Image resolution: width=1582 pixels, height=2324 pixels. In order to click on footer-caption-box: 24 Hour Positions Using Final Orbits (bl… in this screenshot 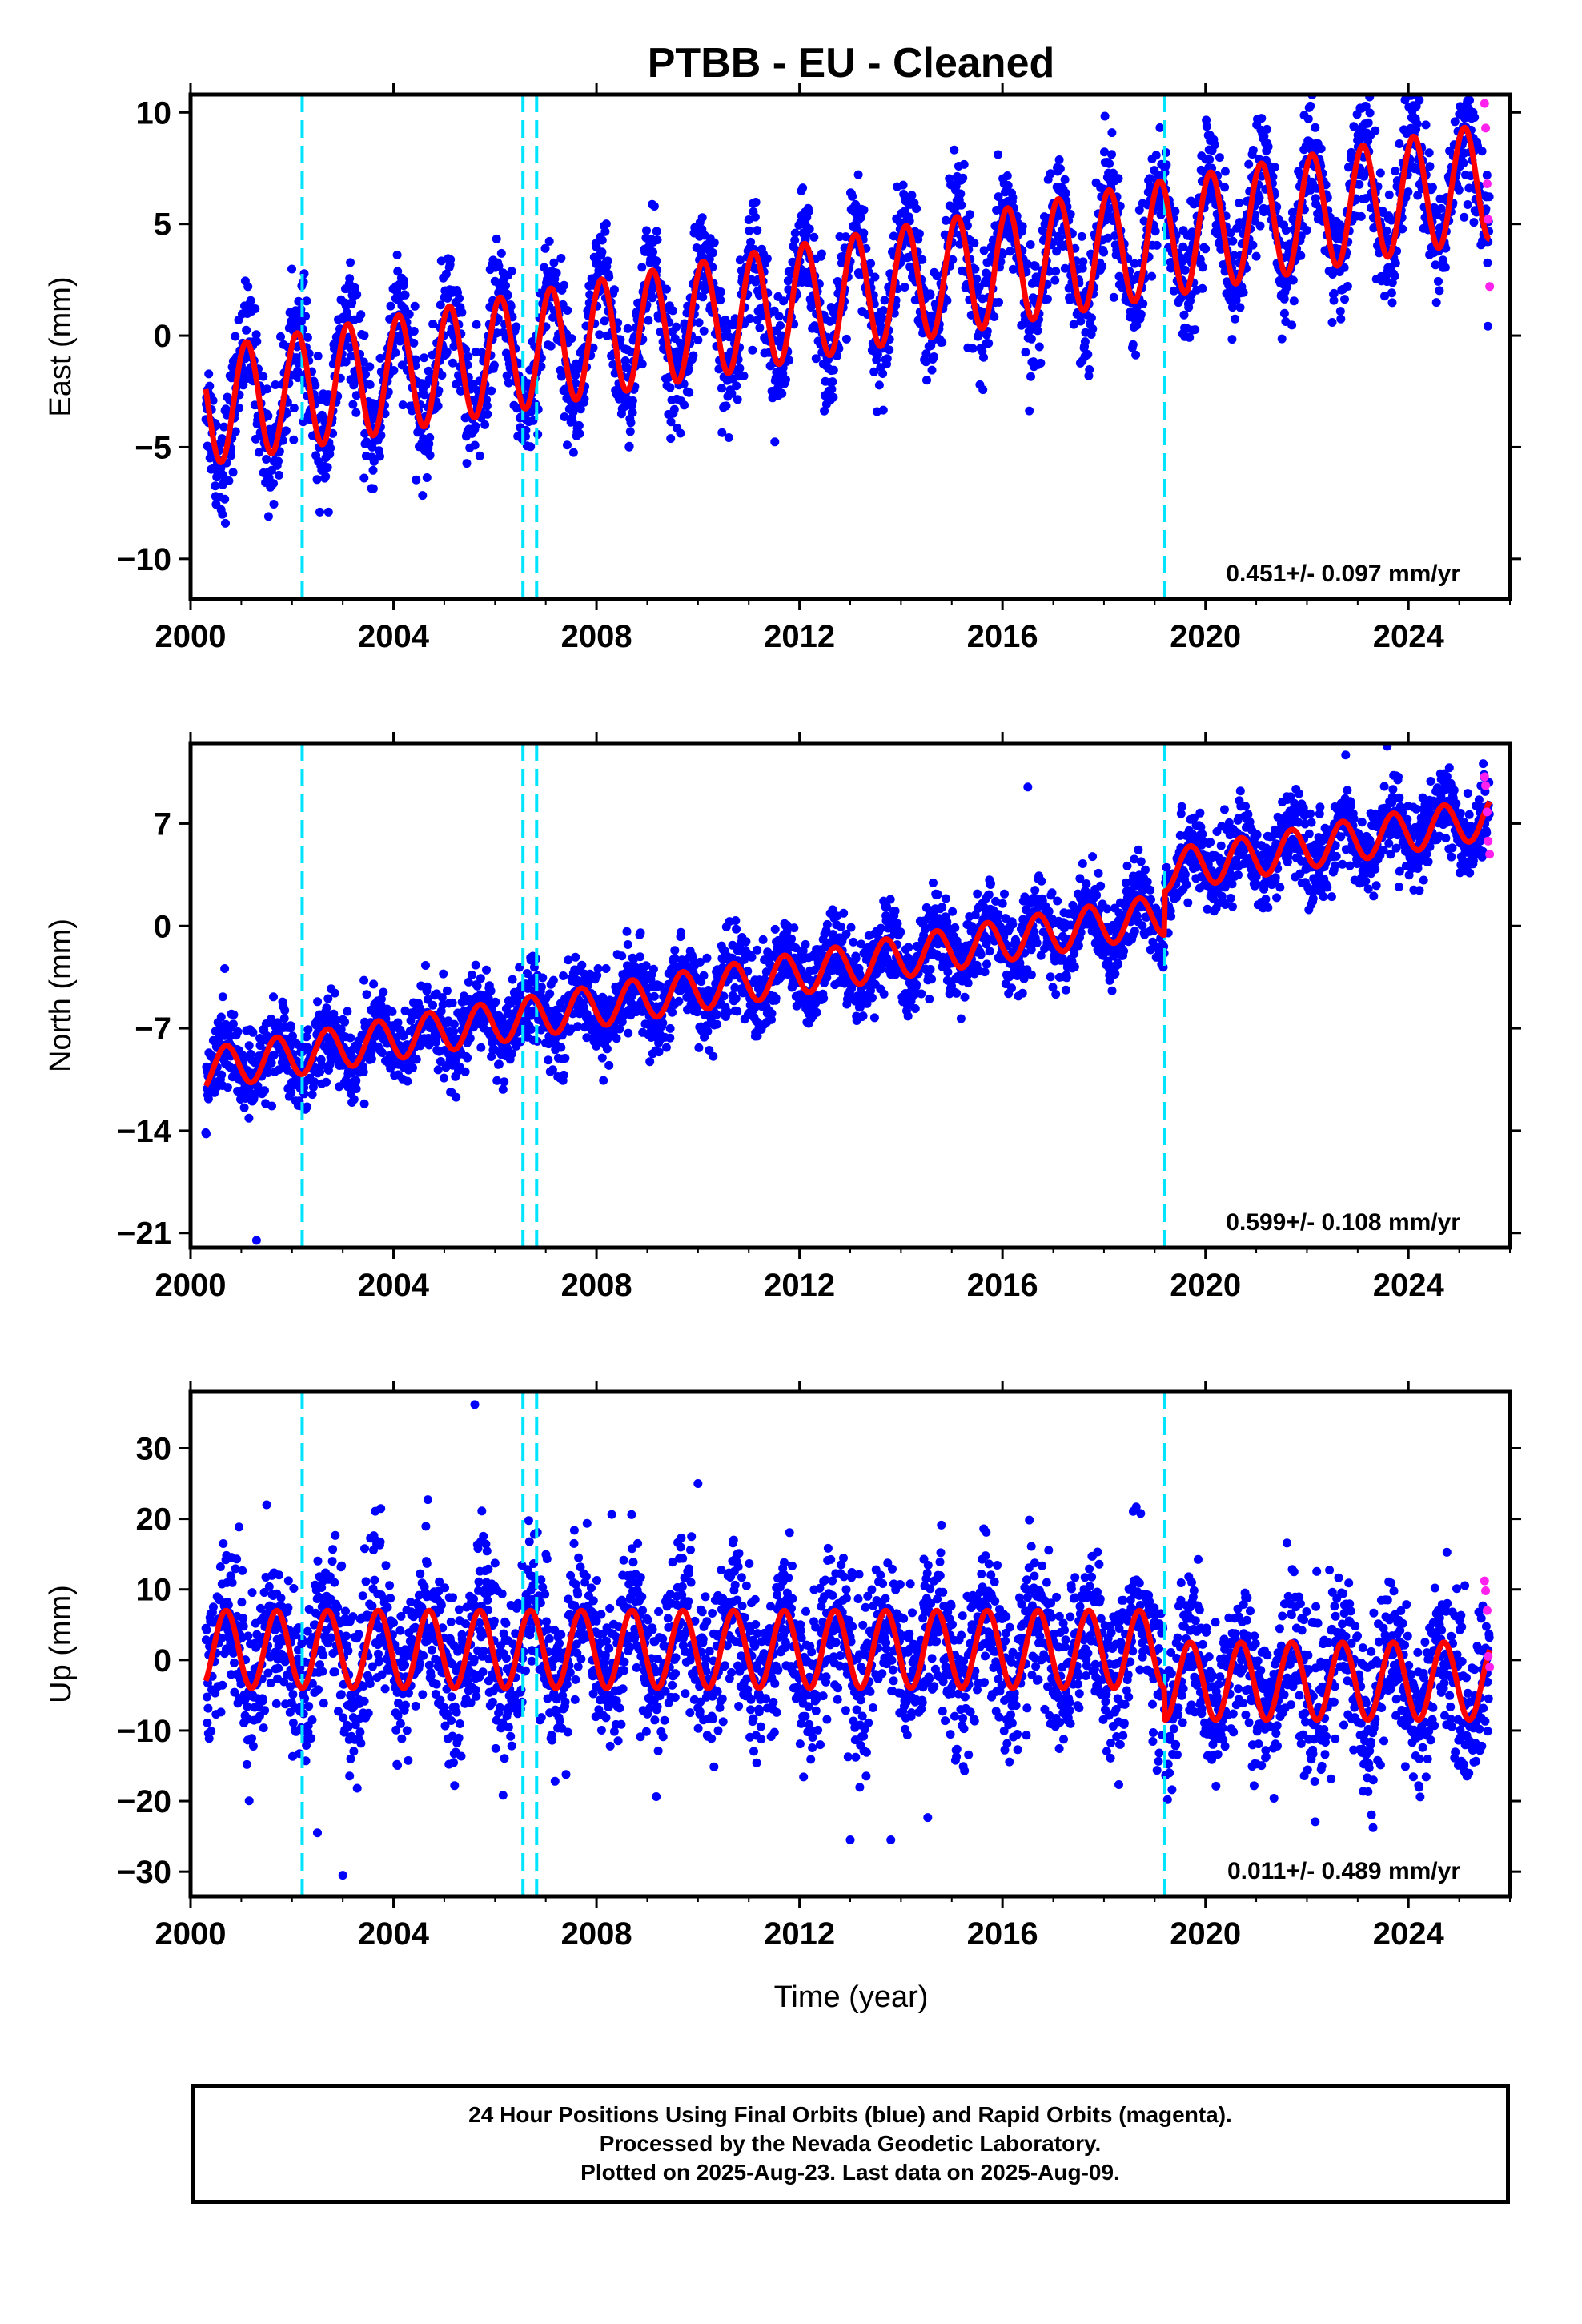, I will do `click(850, 2144)`.